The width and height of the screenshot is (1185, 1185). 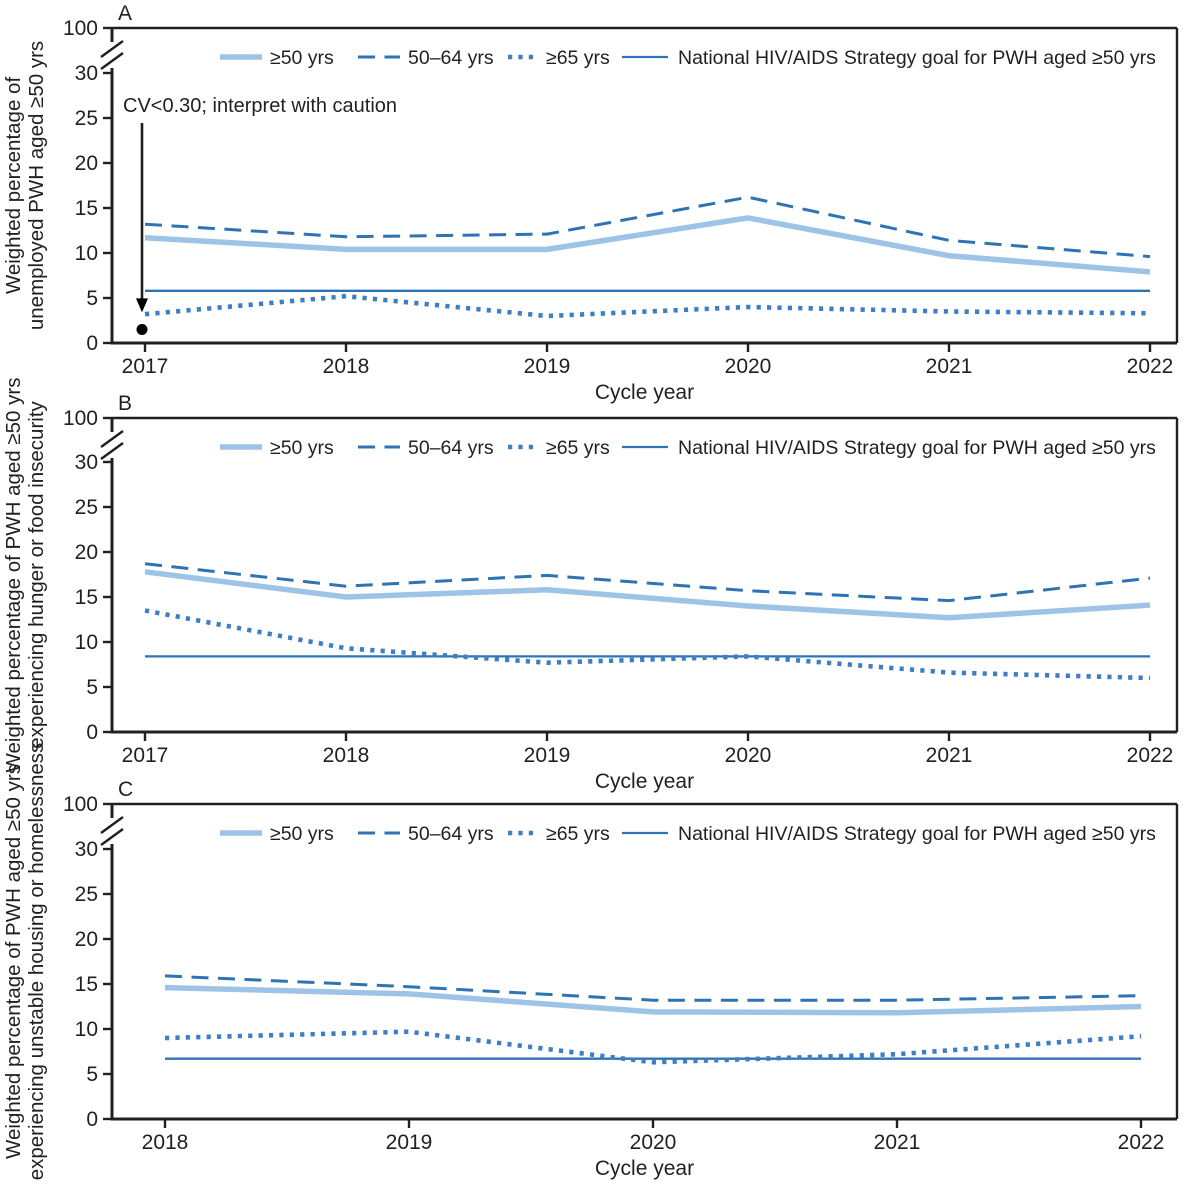 What do you see at coordinates (36, 574) in the screenshot?
I see `y-axis-title-line2: experiencing hunger or food insecurity` at bounding box center [36, 574].